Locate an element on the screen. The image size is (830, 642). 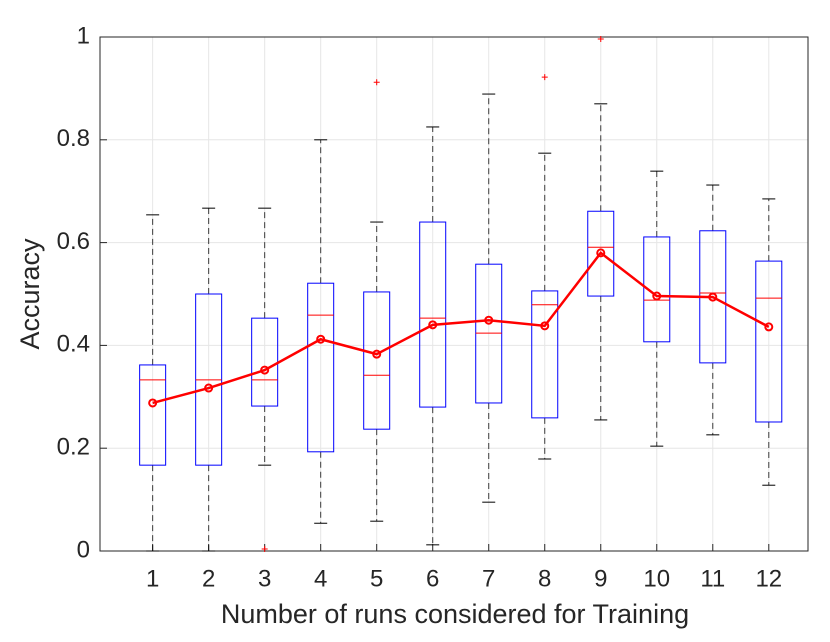
x-tick-label: 4 is located at coordinates (320, 578).